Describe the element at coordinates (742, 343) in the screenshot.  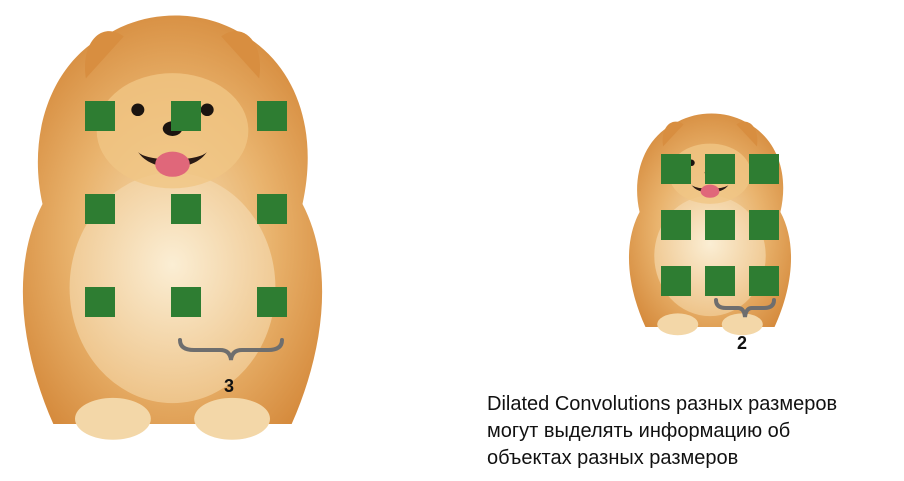
I see `small-dilation-label: 2` at that location.